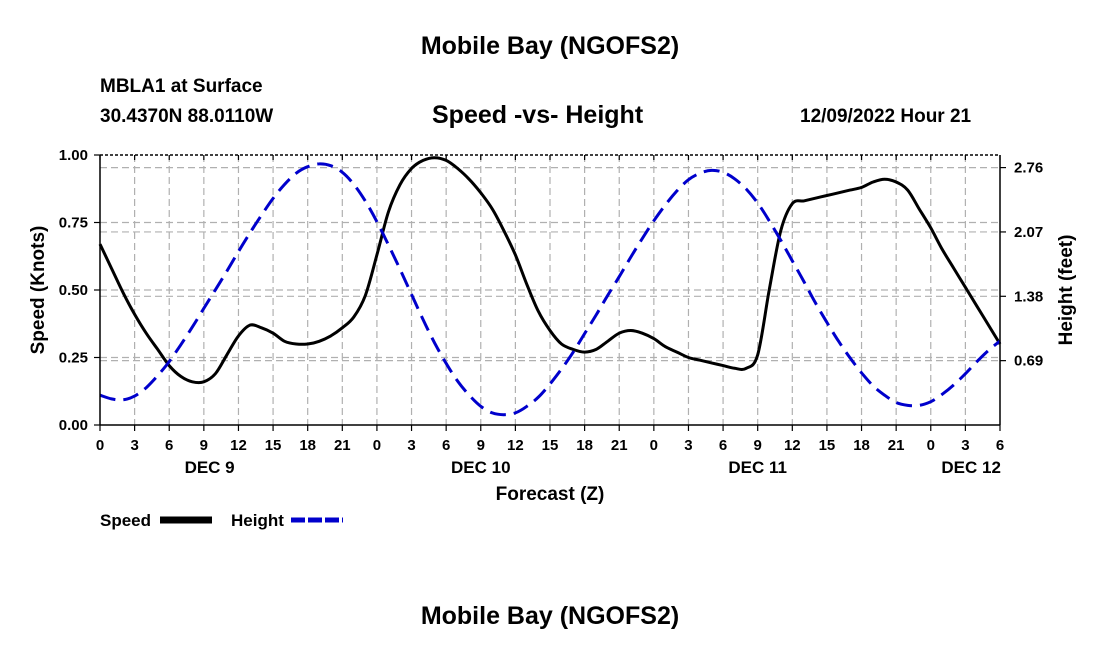 Image resolution: width=1100 pixels, height=650 pixels. What do you see at coordinates (481, 467) in the screenshot?
I see `x-day-label: DEC 10` at bounding box center [481, 467].